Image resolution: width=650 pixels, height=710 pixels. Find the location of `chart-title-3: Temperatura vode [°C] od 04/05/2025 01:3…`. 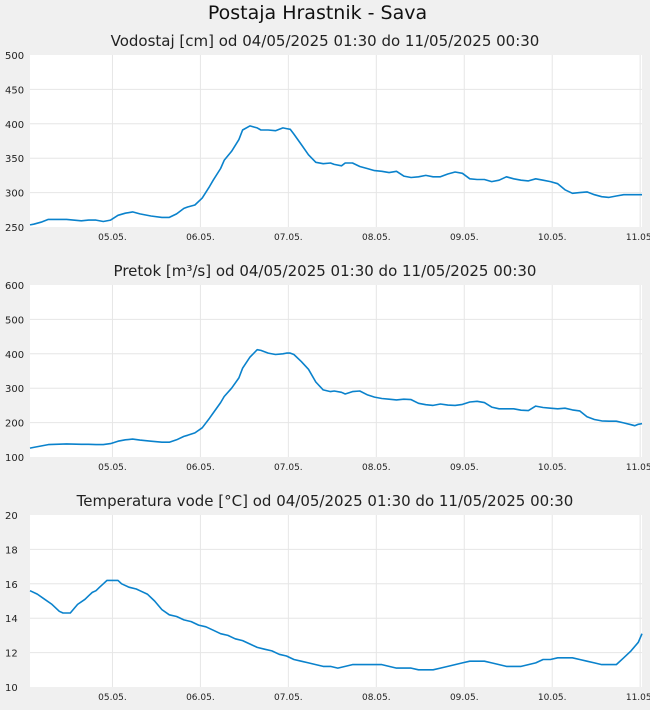

chart-title-3: Temperatura vode [°C] od 04/05/2025 01:3… is located at coordinates (325, 501).